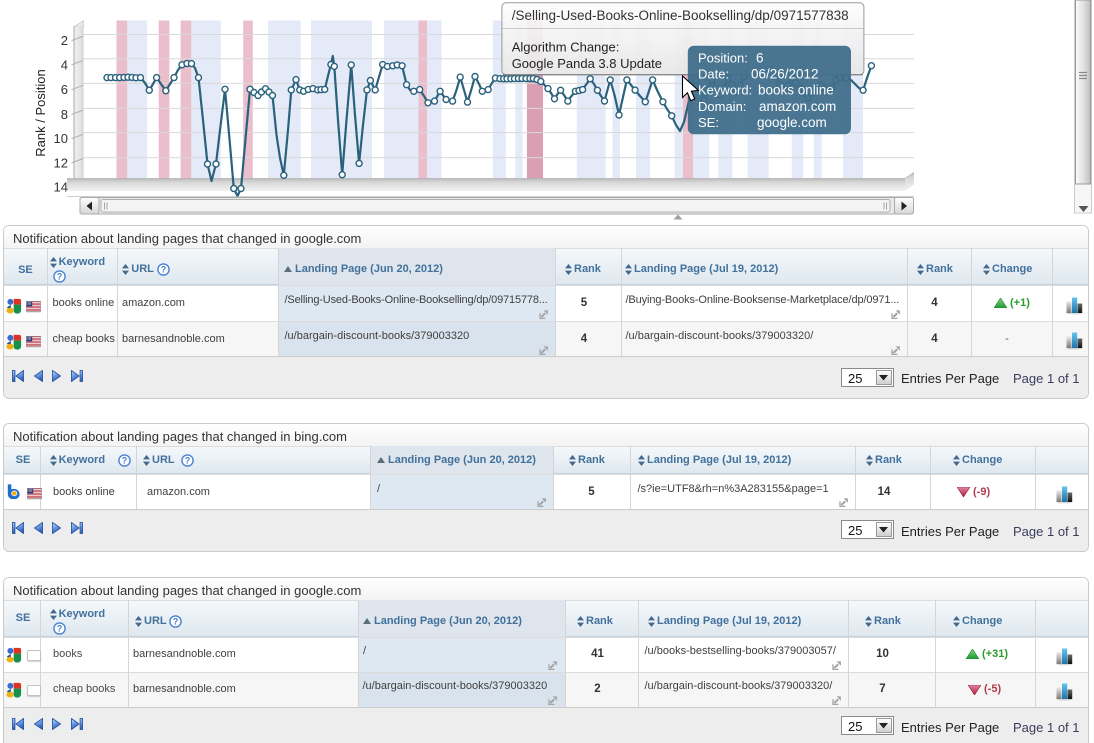  Describe the element at coordinates (722, 106) in the screenshot. I see `svg-text: Domain:` at that location.